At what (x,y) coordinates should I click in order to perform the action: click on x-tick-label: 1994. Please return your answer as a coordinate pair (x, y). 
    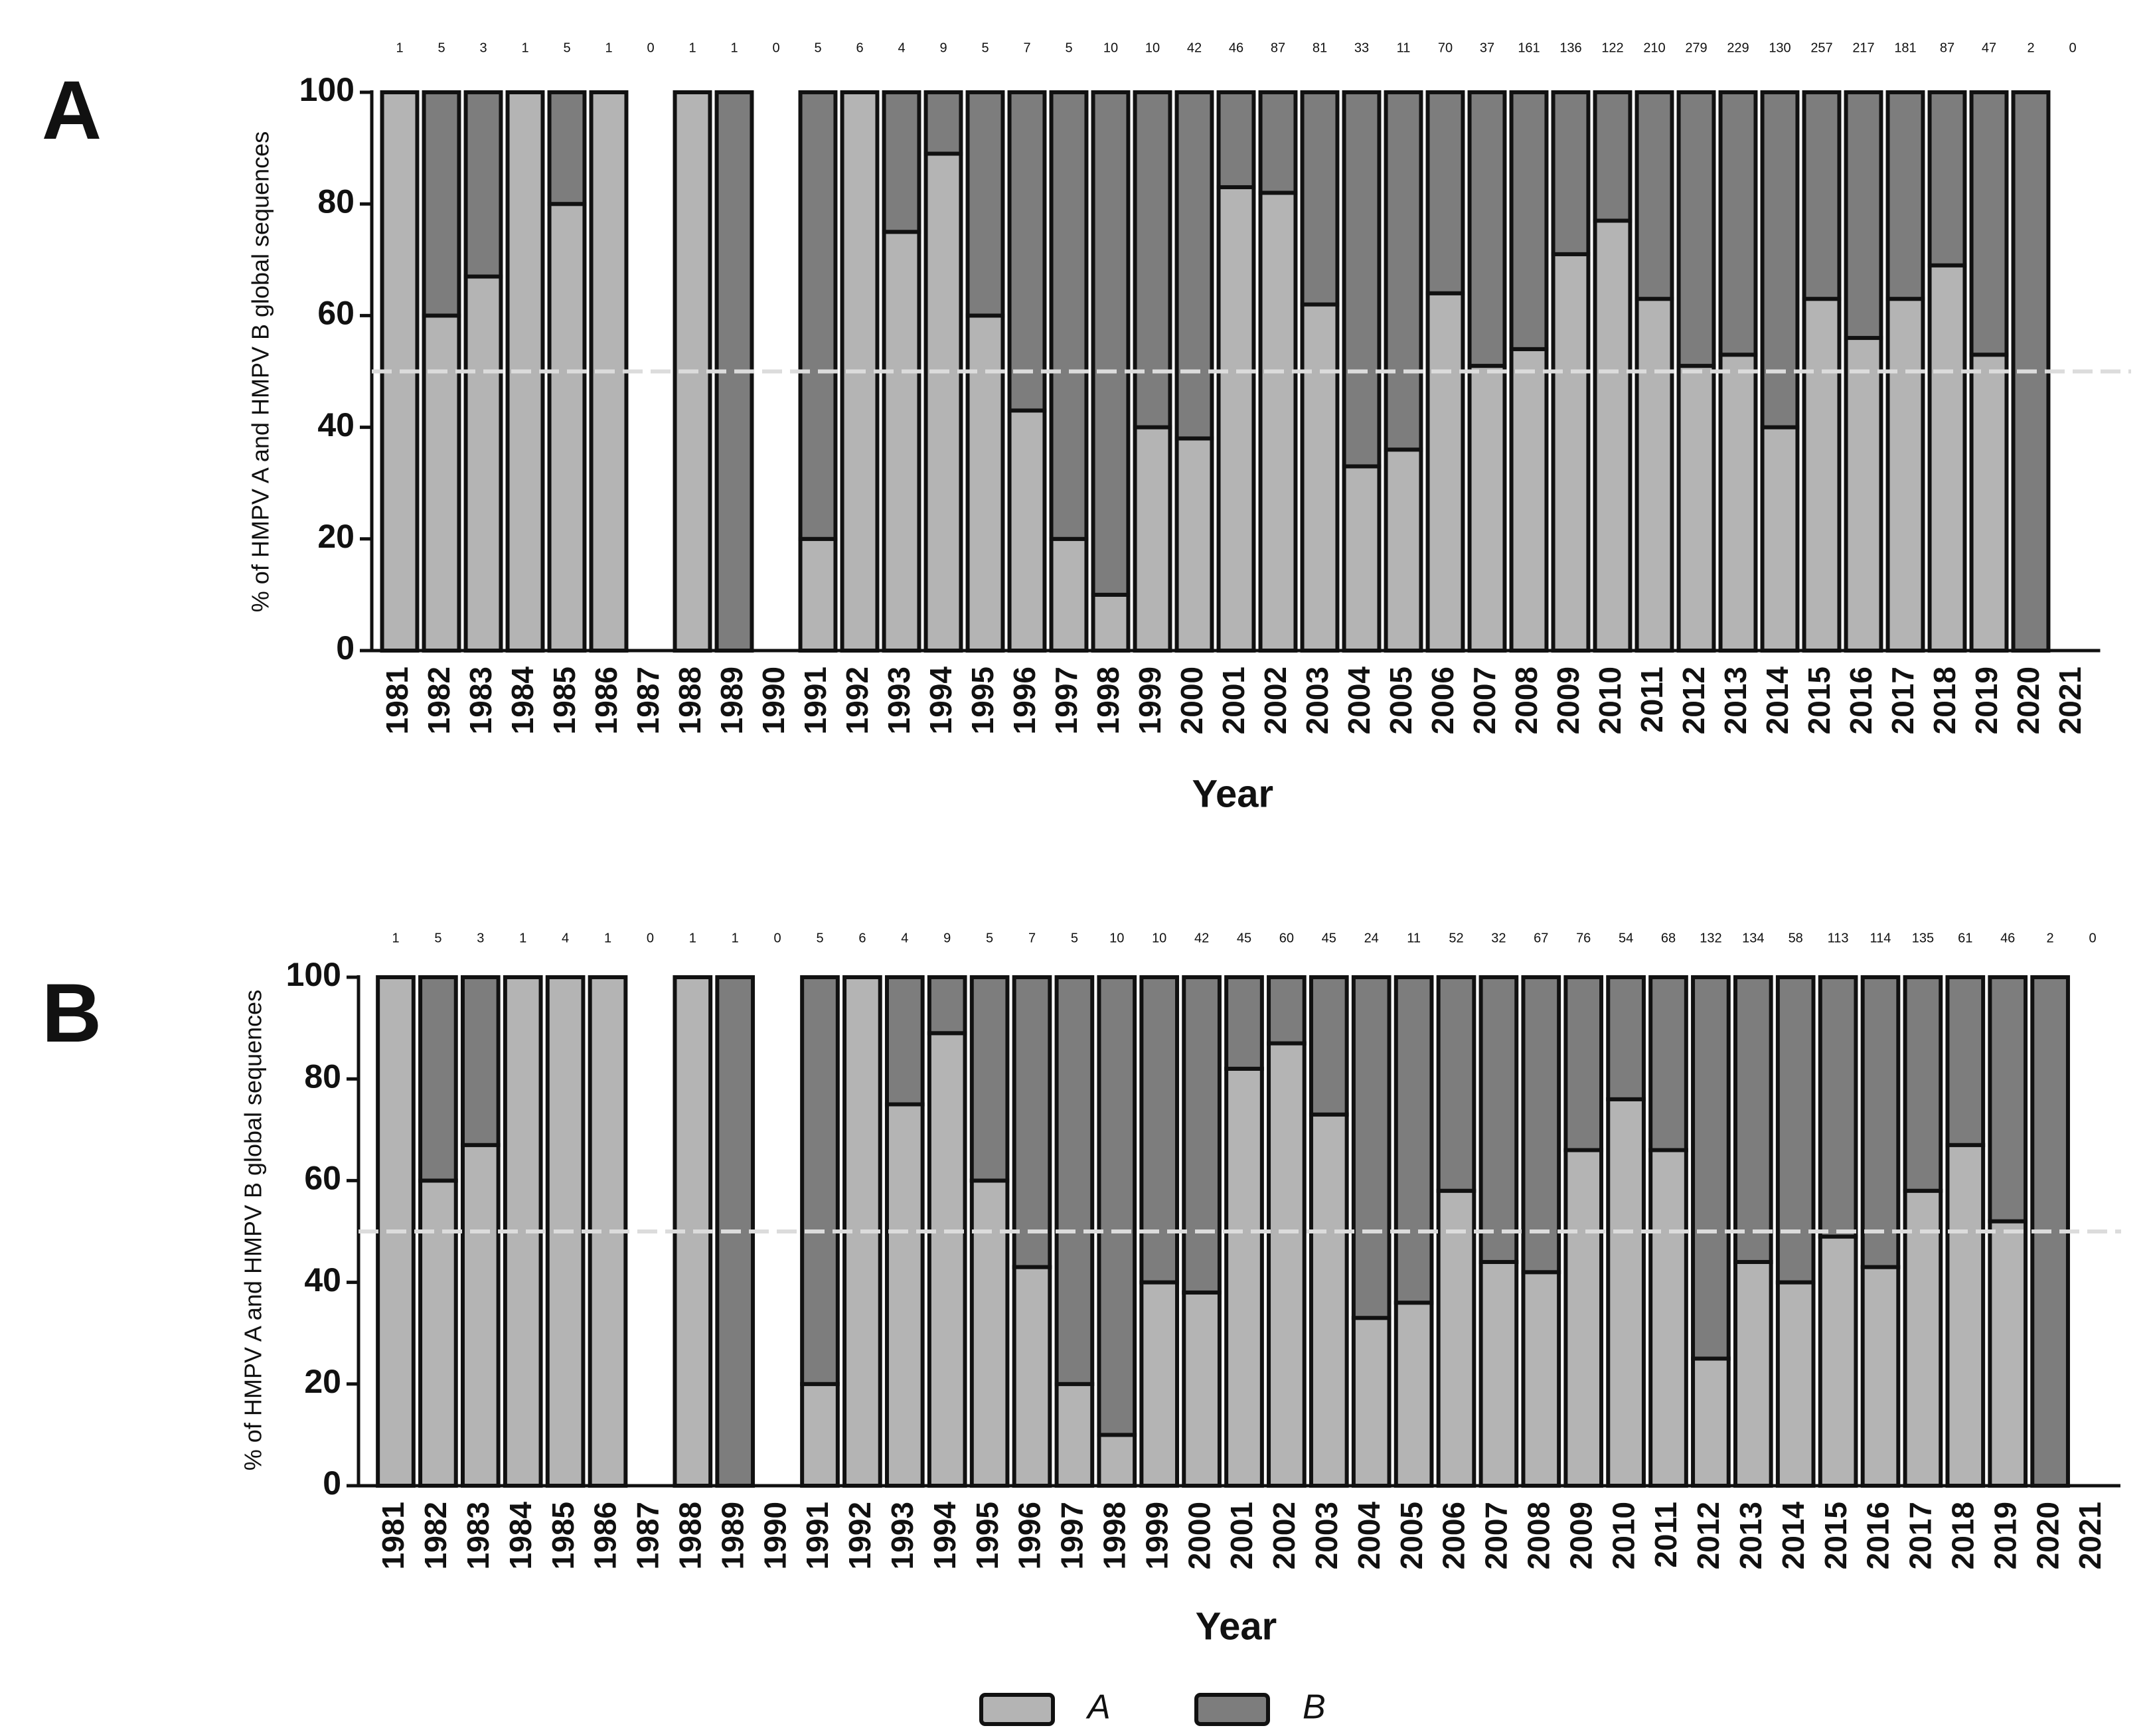
    Looking at the image, I should click on (940, 701).